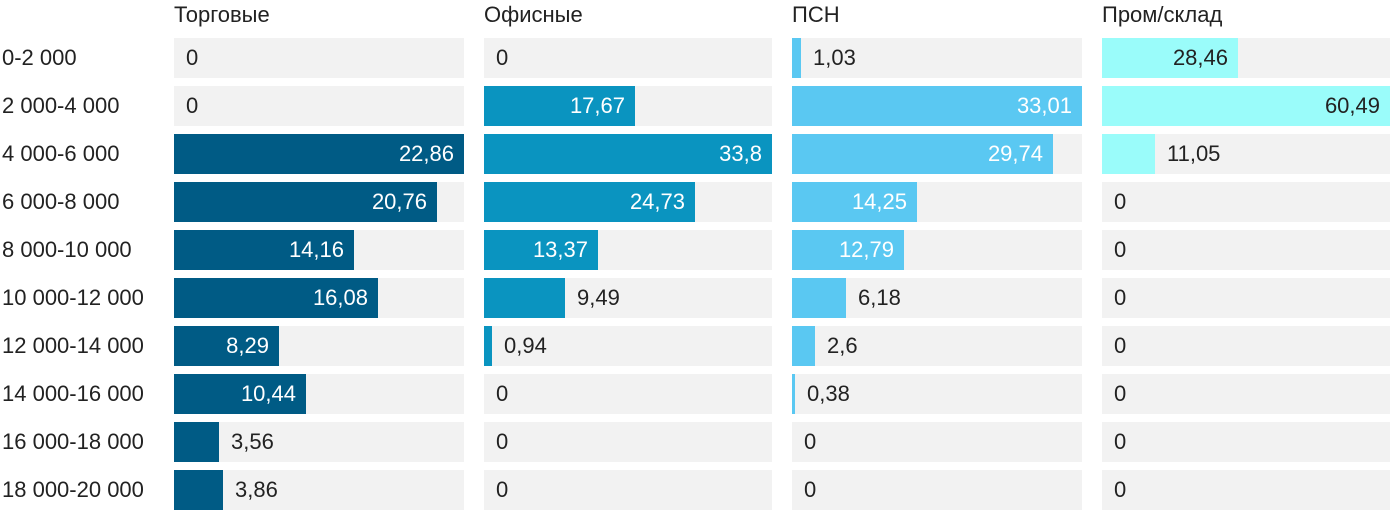 This screenshot has width=1400, height=526. I want to click on category-label: 6 000-8 000, so click(61, 201).